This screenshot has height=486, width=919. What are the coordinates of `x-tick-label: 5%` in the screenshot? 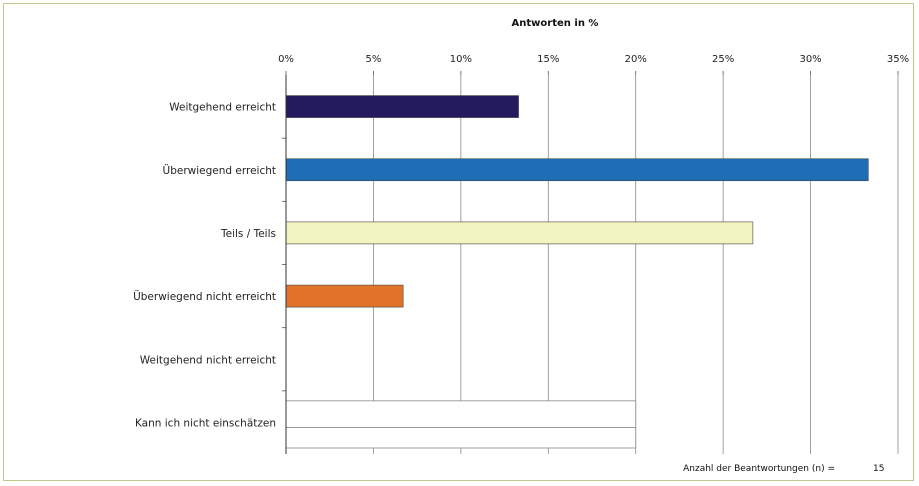 It's located at (373, 59).